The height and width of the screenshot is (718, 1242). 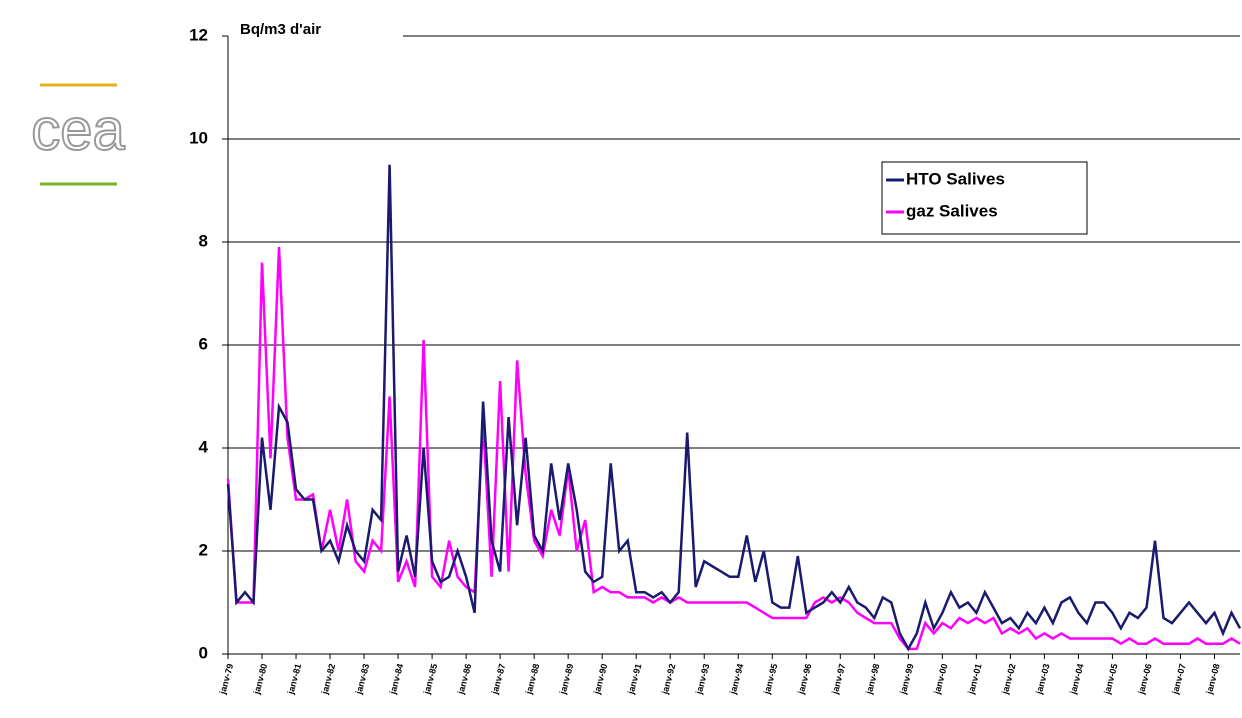 I want to click on logo: cea, so click(x=78, y=134).